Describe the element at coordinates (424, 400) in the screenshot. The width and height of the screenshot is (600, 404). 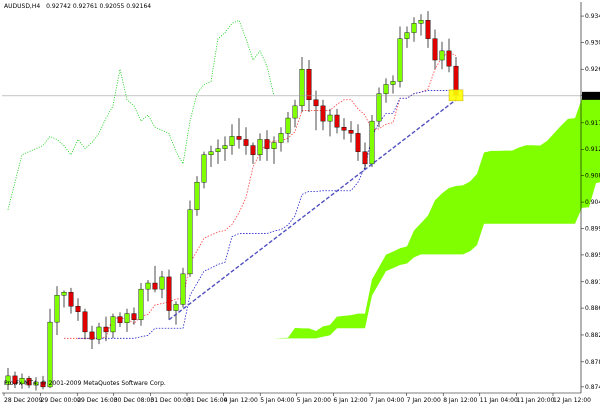
I see `x-tick-label: 7 Jan 20:00` at that location.